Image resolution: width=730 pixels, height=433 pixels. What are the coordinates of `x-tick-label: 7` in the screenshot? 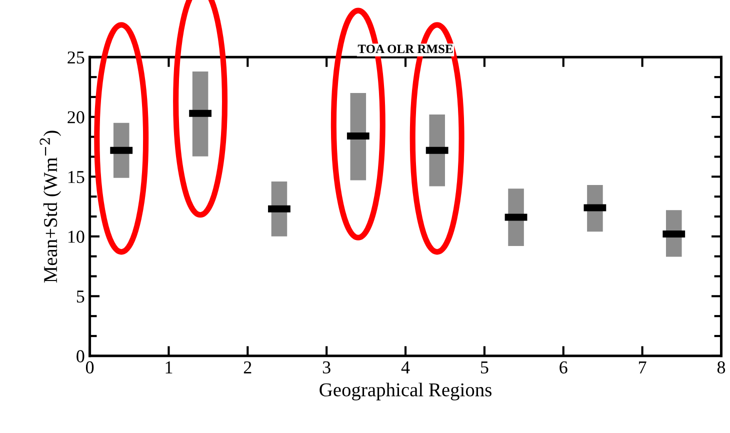 It's located at (642, 367).